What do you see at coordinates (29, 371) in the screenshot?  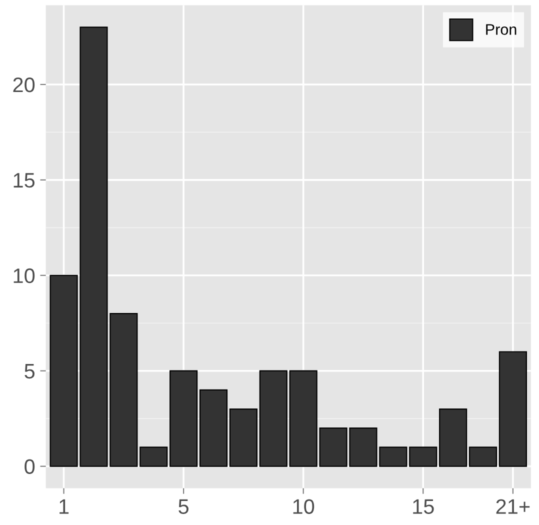 I see `y-tick-label: 5` at bounding box center [29, 371].